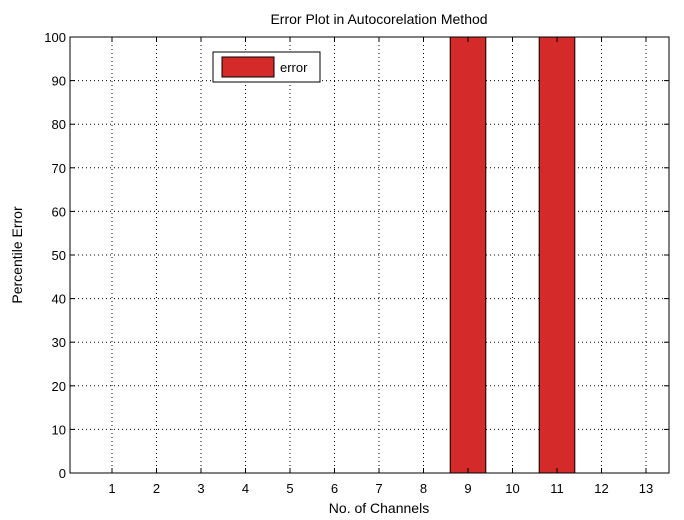  What do you see at coordinates (59, 429) in the screenshot?
I see `y-tick-label: 10` at bounding box center [59, 429].